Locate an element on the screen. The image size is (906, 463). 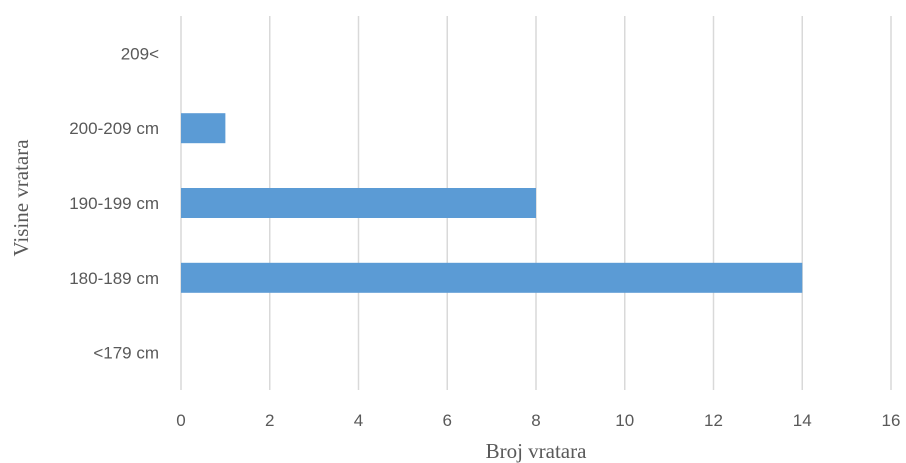
x-axis-title: Broj vratara is located at coordinates (537, 451).